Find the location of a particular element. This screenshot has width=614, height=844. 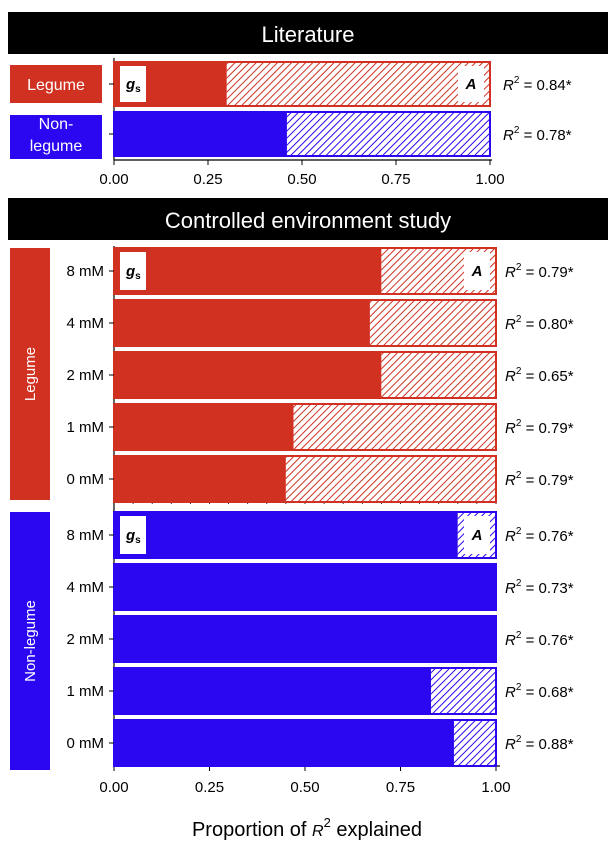

controlled-xtick-label-3: 0.75 is located at coordinates (400, 787).